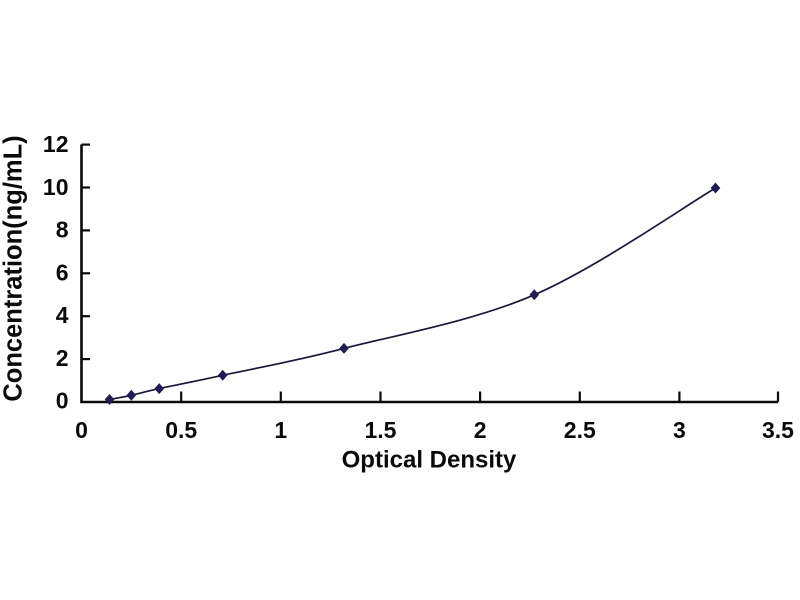 The image size is (800, 600). What do you see at coordinates (381, 430) in the screenshot?
I see `svg-text: 1.5` at bounding box center [381, 430].